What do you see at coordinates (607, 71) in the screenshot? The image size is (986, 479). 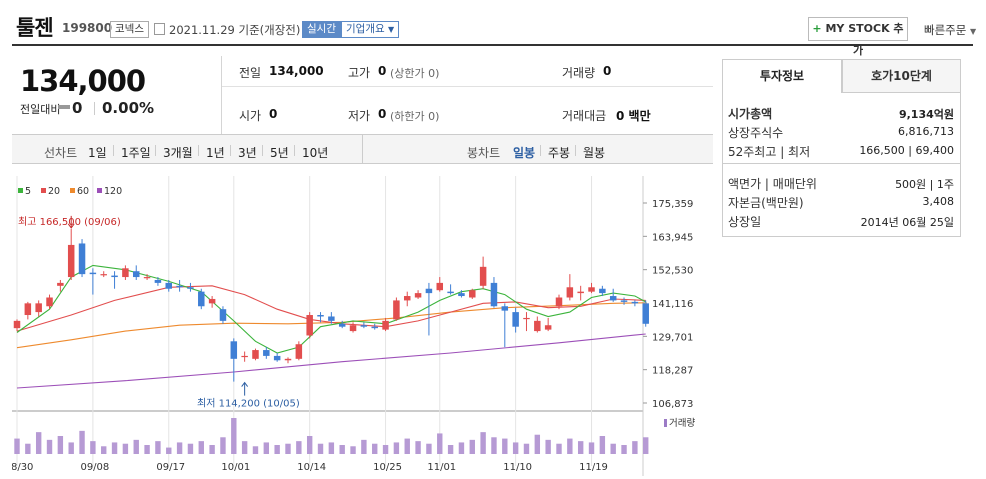 I see `volume-value: 0` at bounding box center [607, 71].